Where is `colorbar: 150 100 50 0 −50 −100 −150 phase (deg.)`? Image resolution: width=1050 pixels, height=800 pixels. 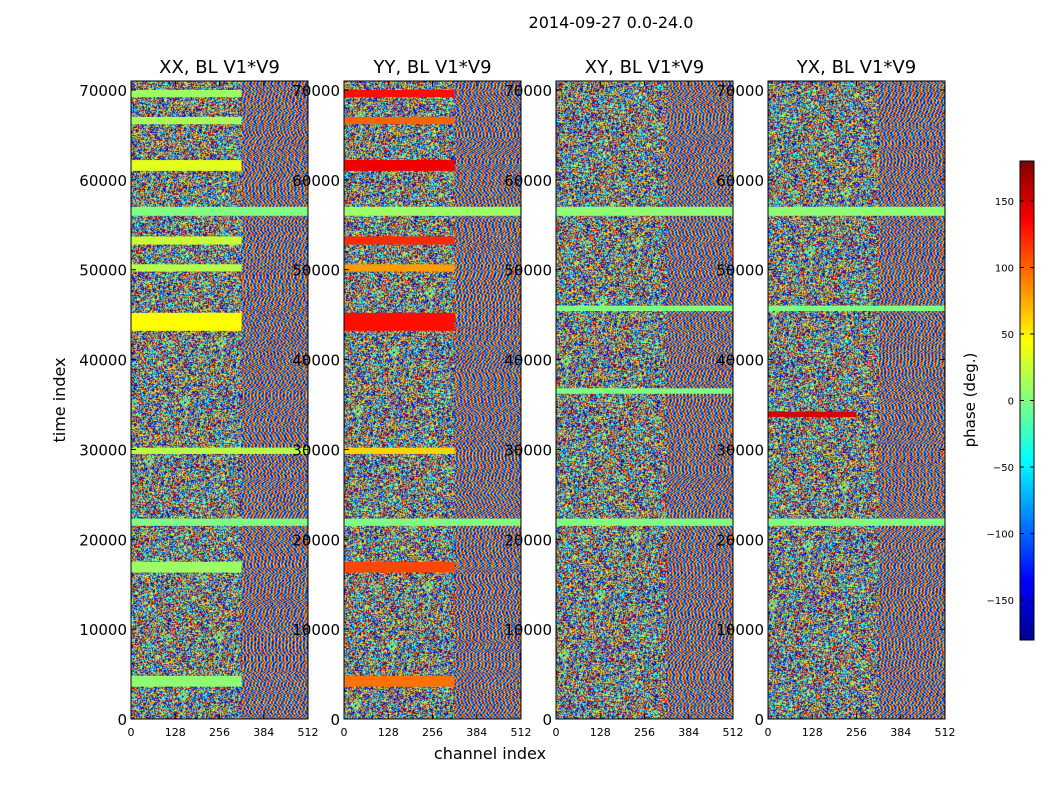 colorbar: 150 100 50 0 −50 −100 −150 phase (deg.) is located at coordinates (998, 400).